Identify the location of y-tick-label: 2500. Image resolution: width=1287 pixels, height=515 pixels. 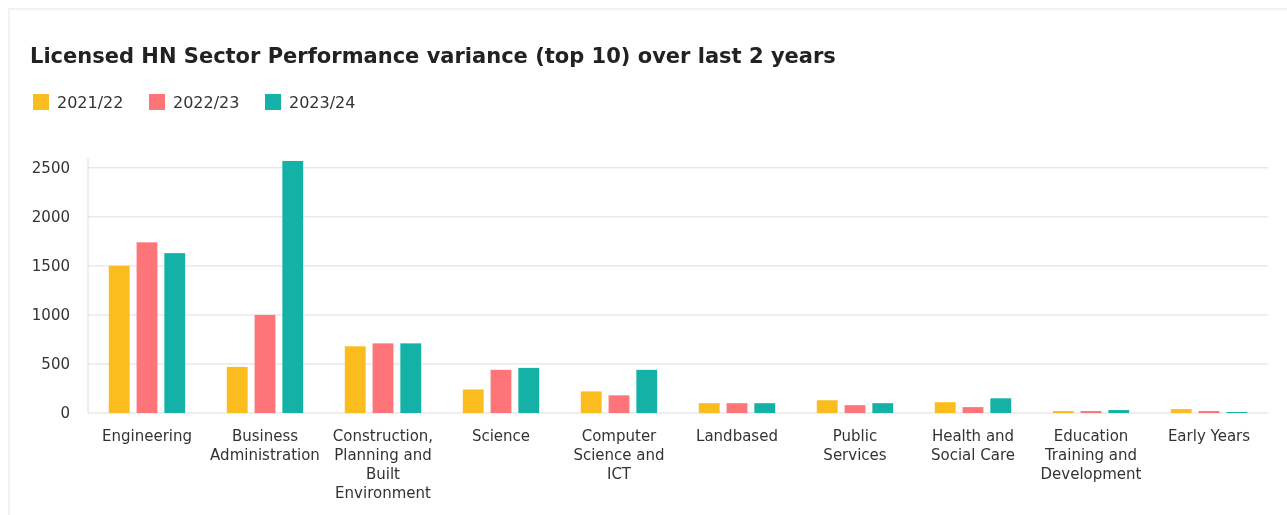
(50, 167).